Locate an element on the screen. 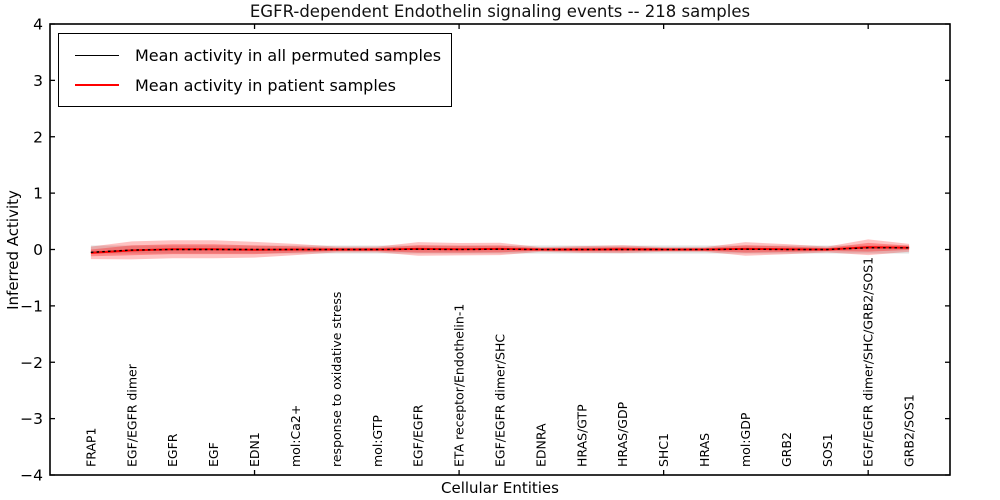 Image resolution: width=1000 pixels, height=500 pixels. x-tick-label: EDNRA is located at coordinates (540, 445).